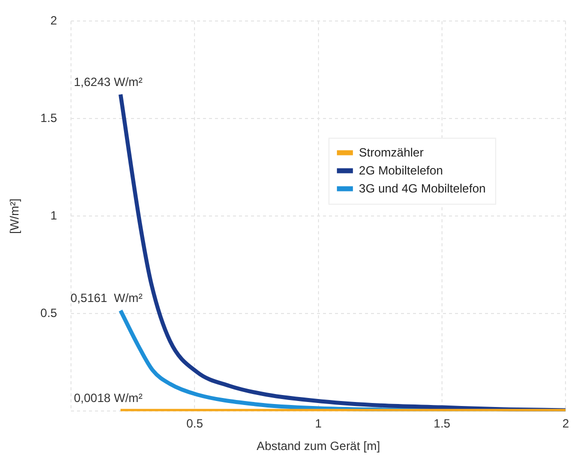 This screenshot has width=575, height=460. I want to click on x-tick-label: 2, so click(566, 423).